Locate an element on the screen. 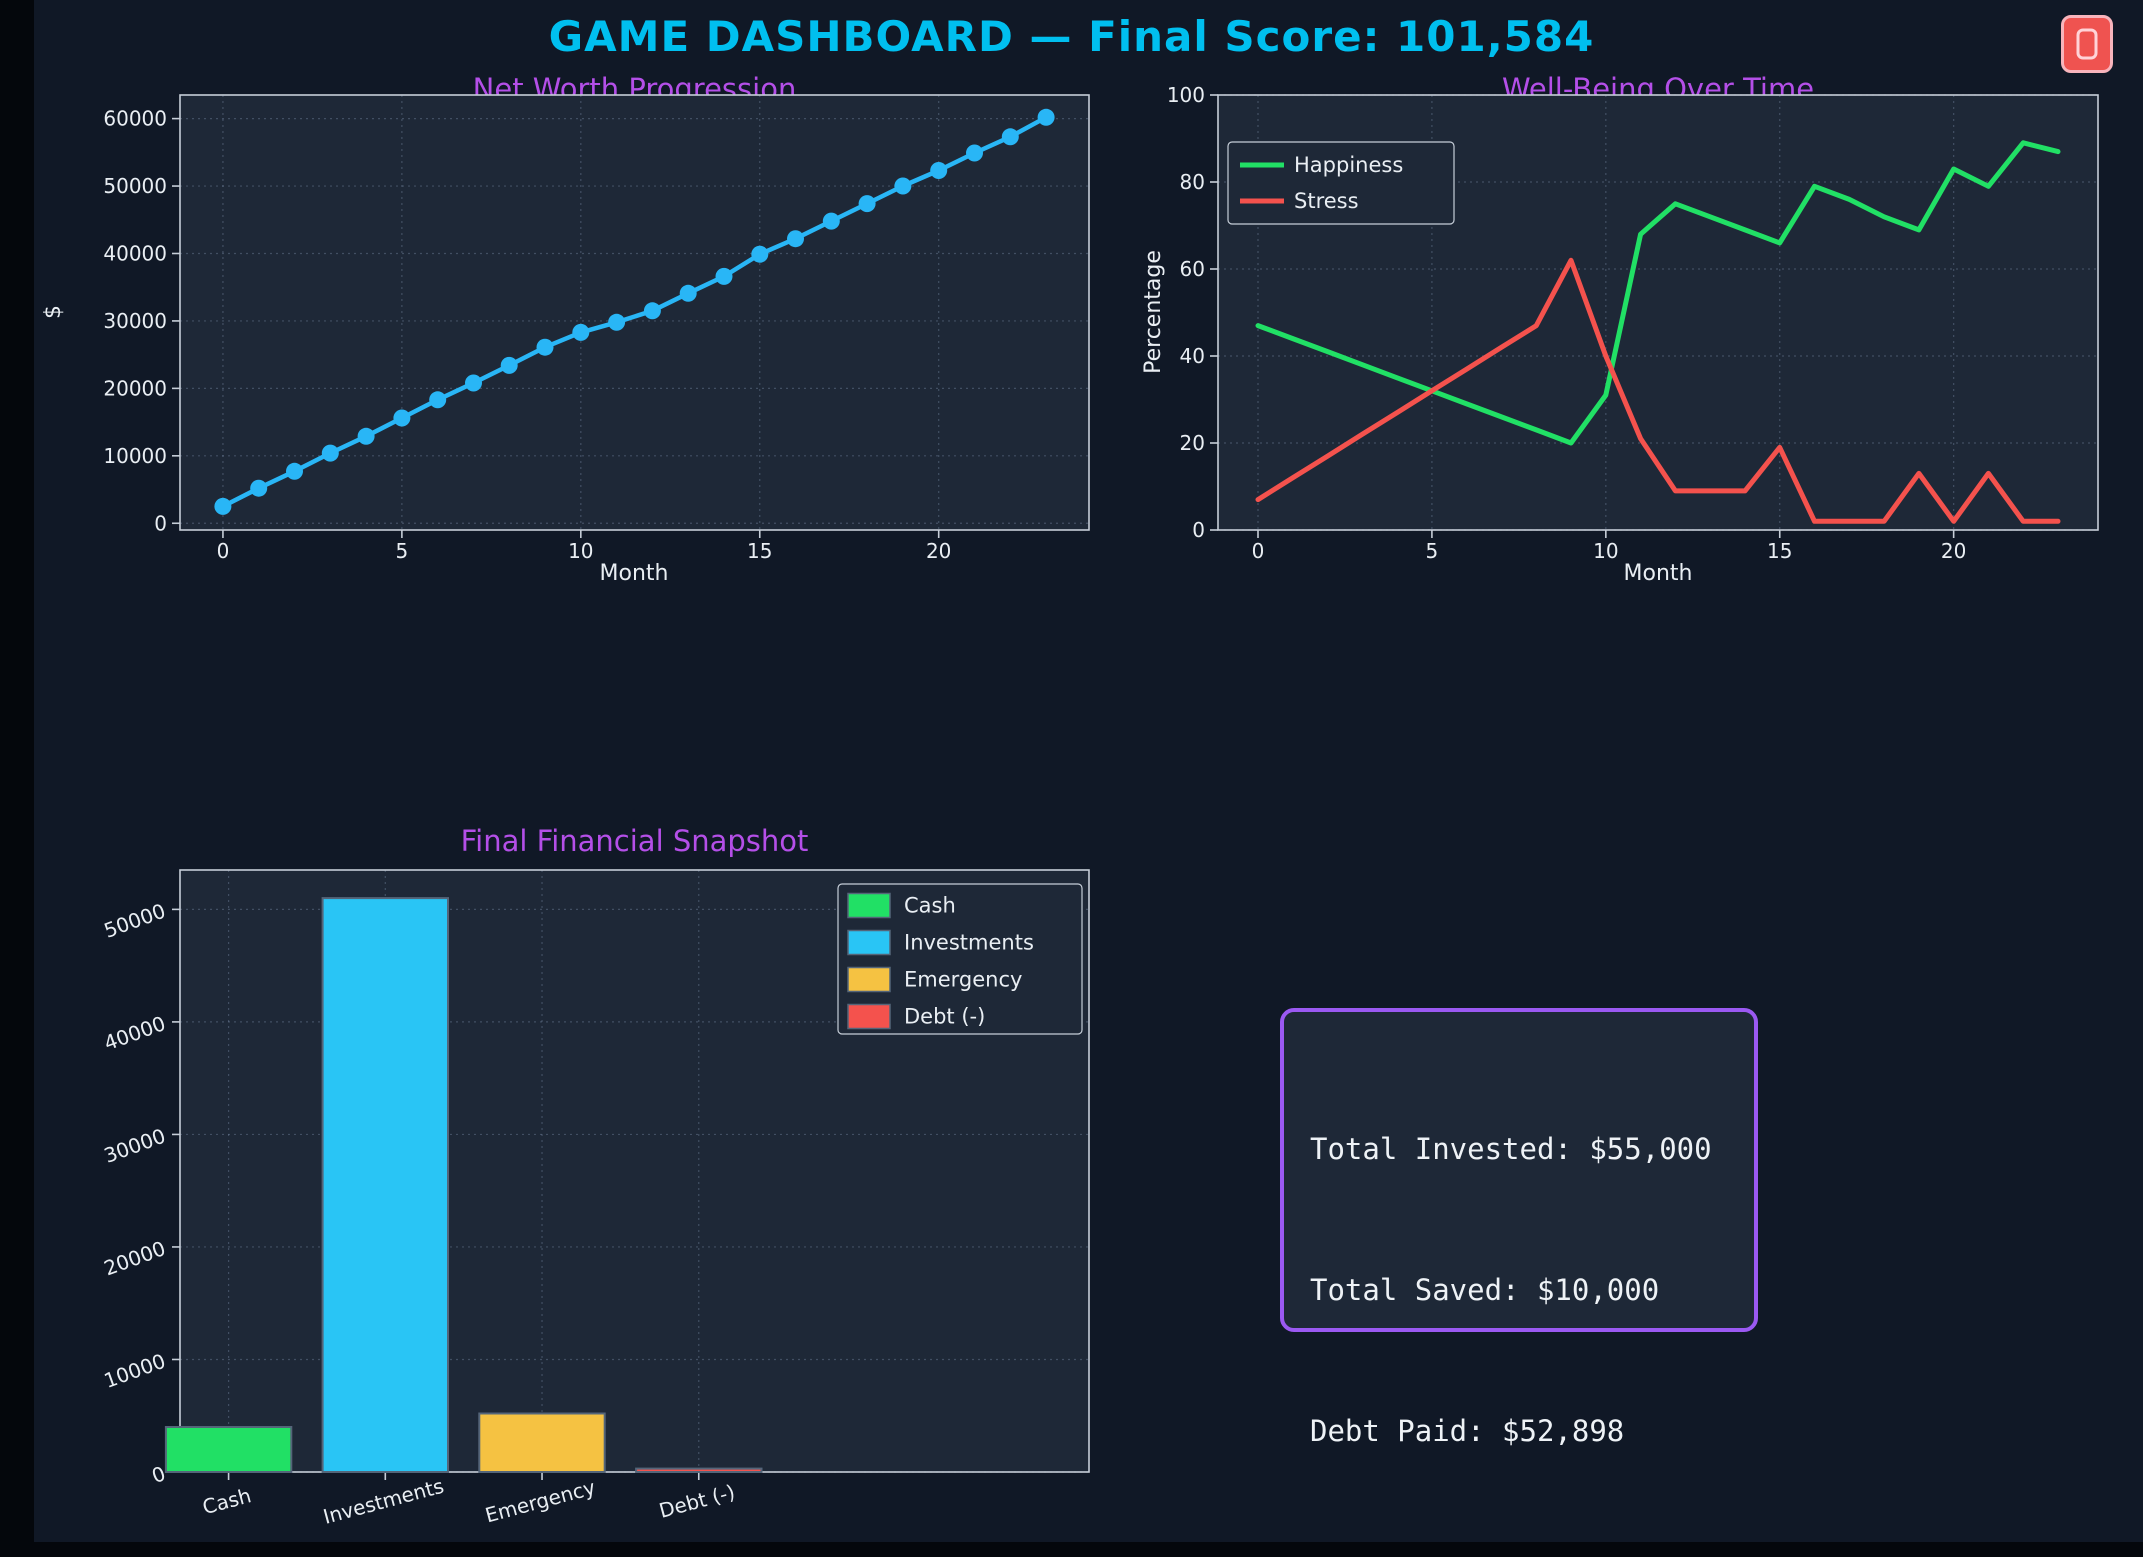 The height and width of the screenshot is (1557, 2143). financial-chart-title: Final Financial Snapshot is located at coordinates (634, 841).